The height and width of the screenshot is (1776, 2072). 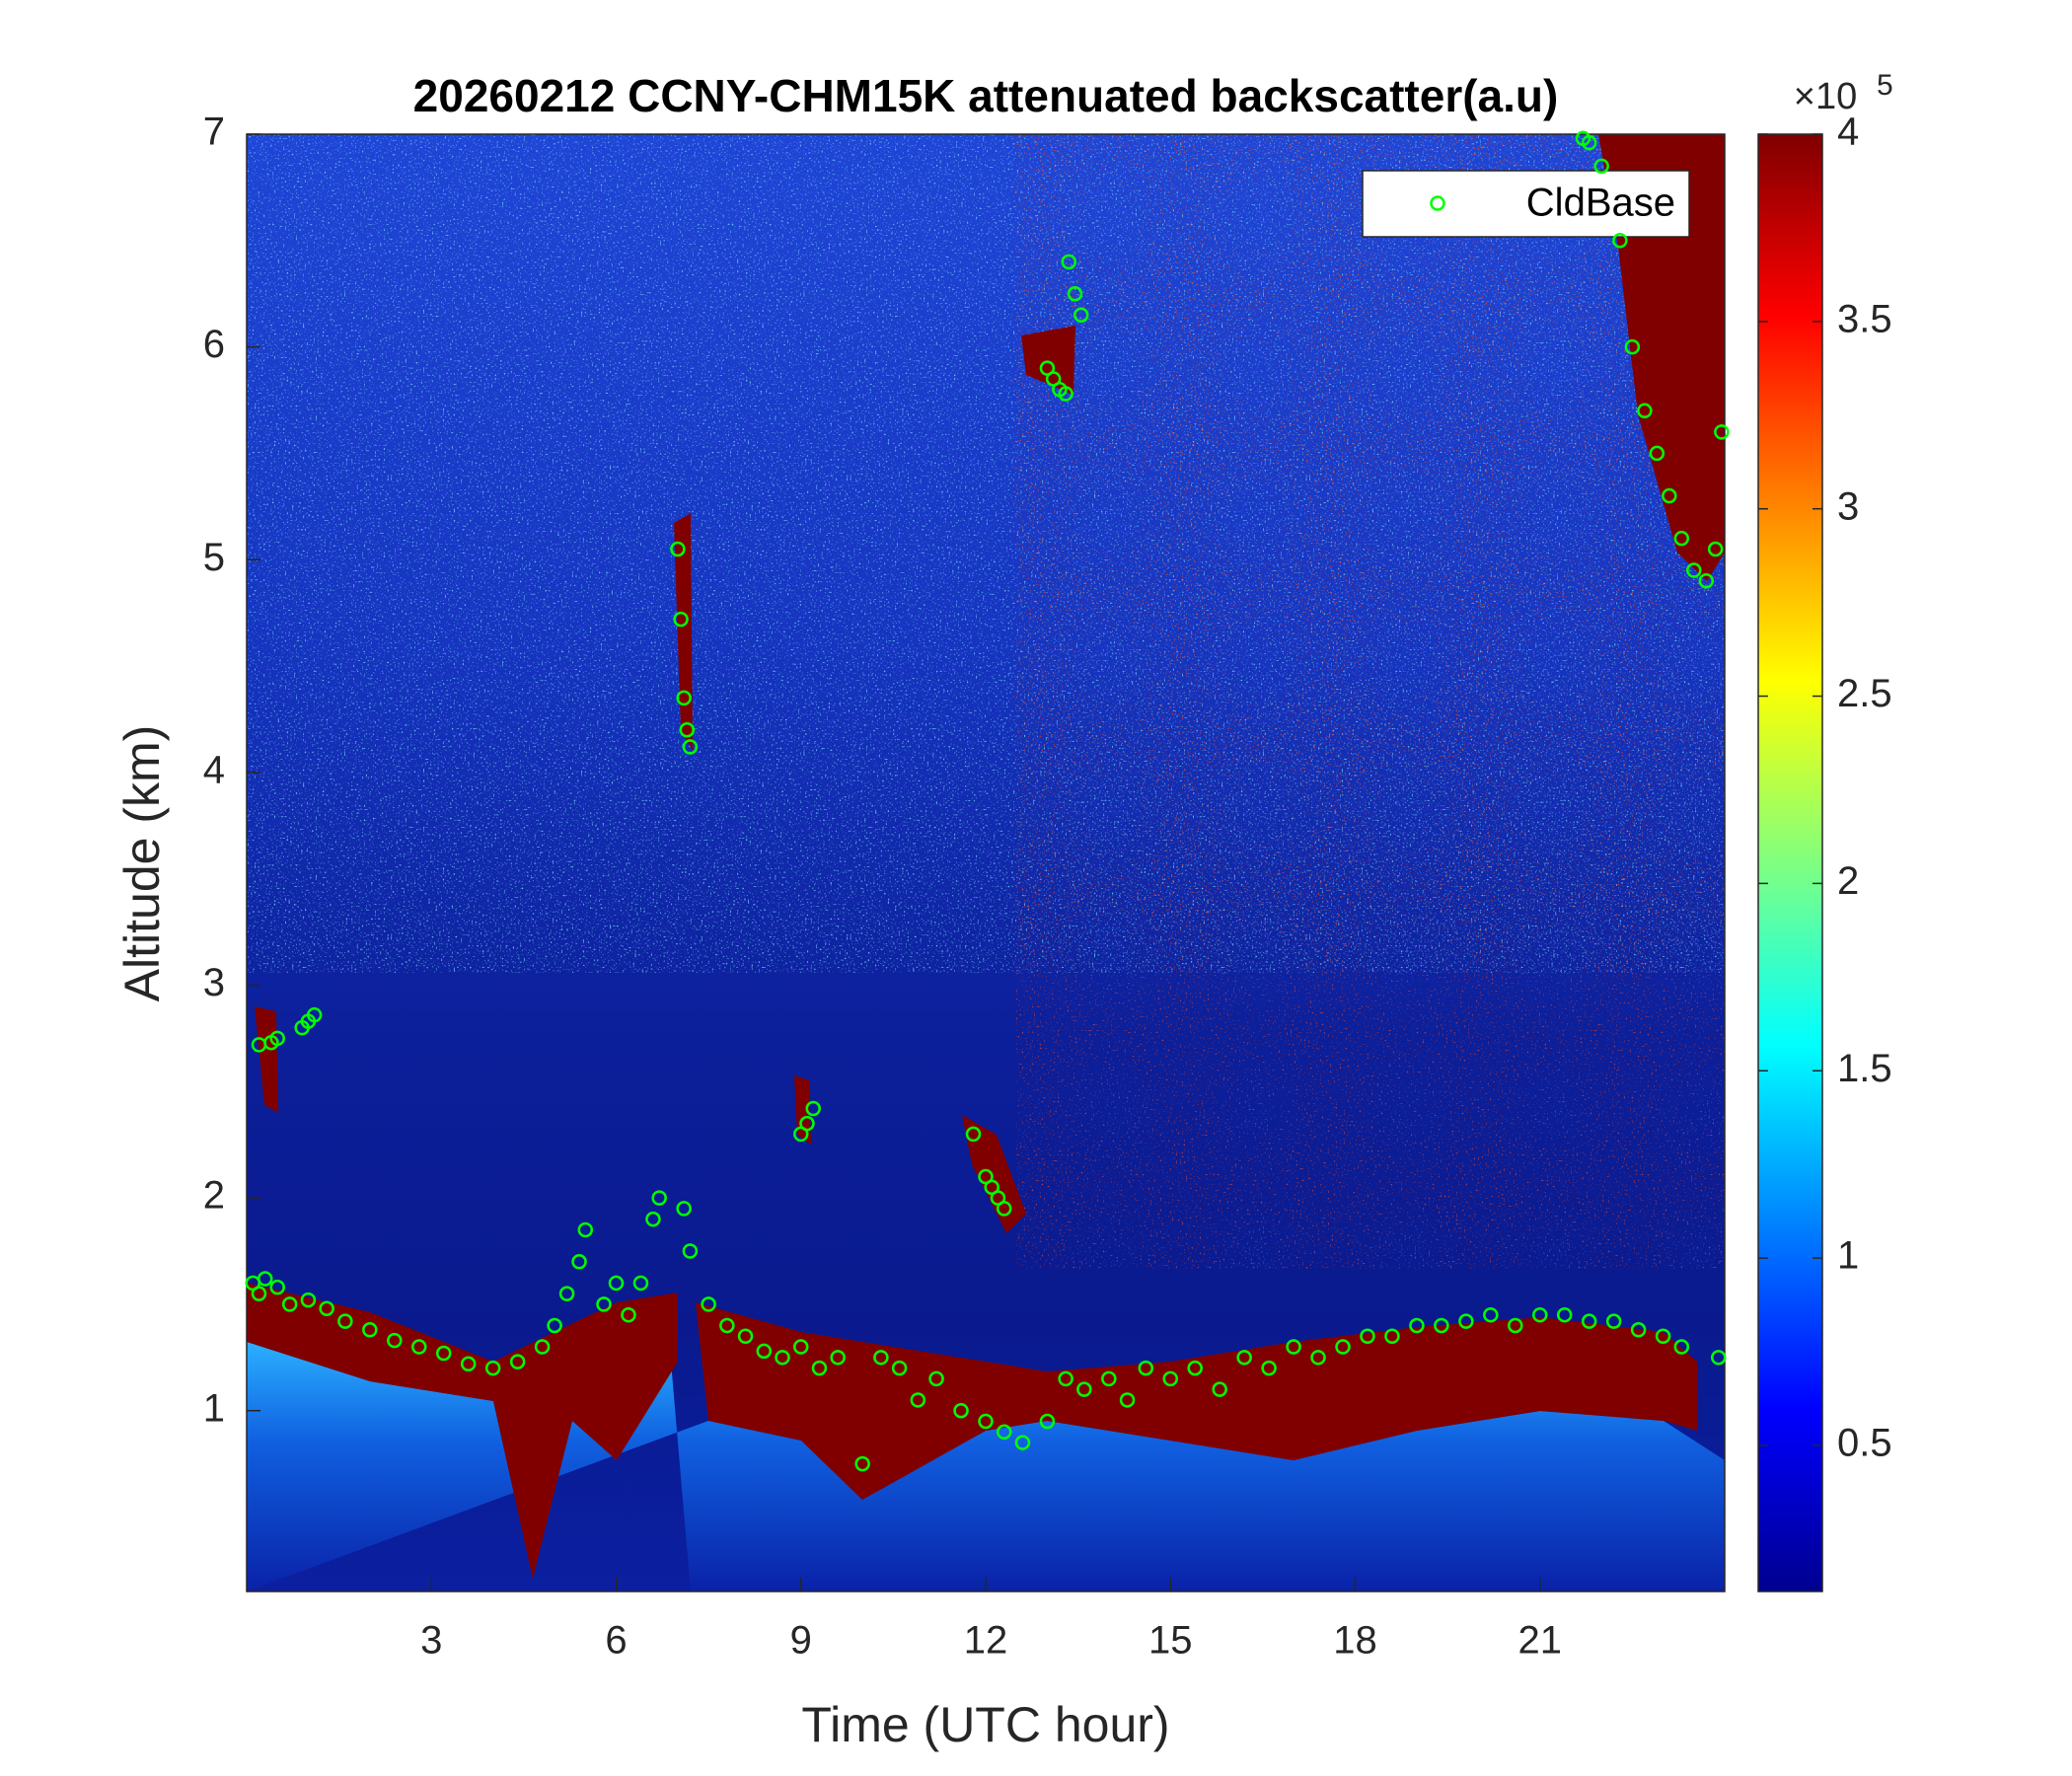 I want to click on colorbar-tick-label: 3, so click(x=1848, y=506).